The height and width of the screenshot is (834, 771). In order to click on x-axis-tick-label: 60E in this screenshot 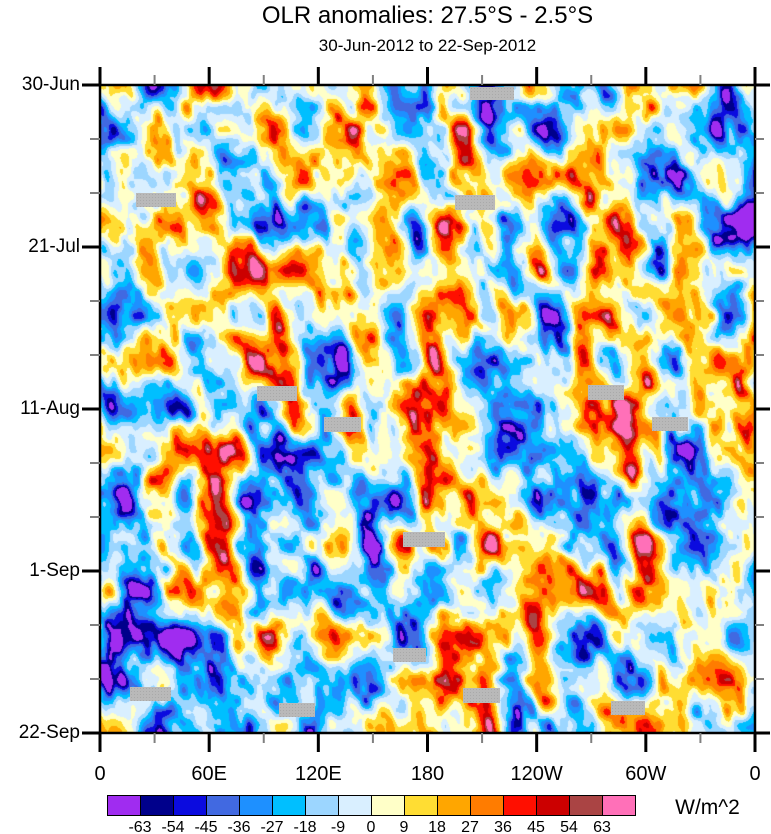, I will do `click(209, 774)`.